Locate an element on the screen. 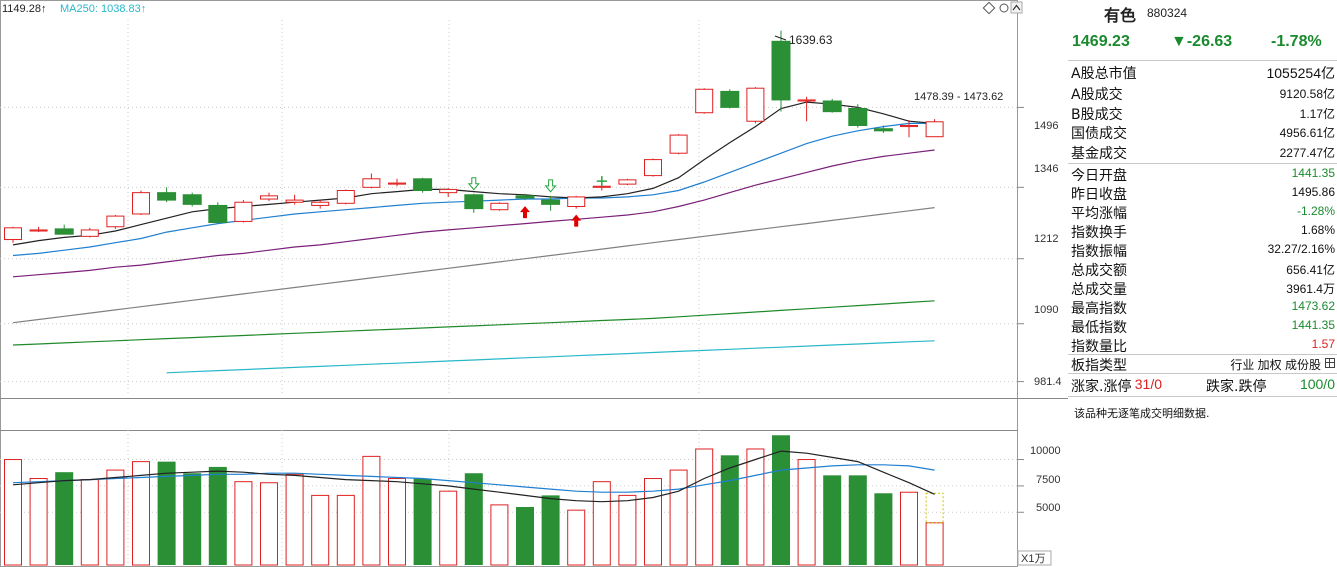  quote-stat-value: 32.27/2.16% is located at coordinates (1301, 249).